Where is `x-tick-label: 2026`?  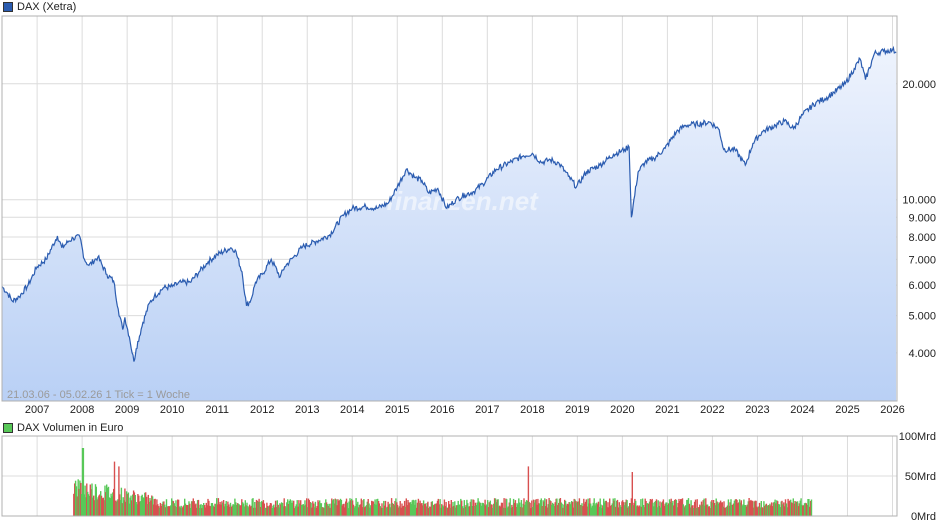
x-tick-label: 2026 is located at coordinates (892, 410).